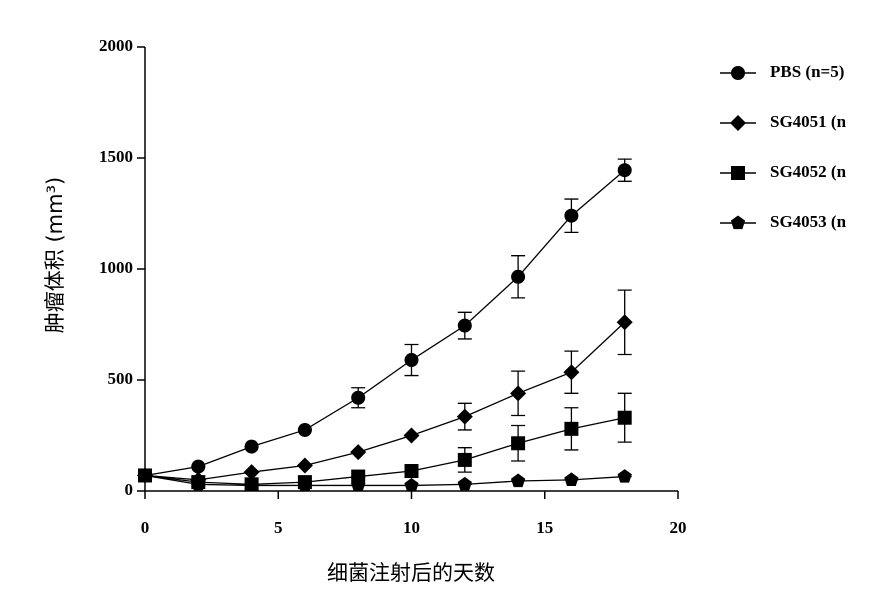 The height and width of the screenshot is (604, 872). Describe the element at coordinates (116, 267) in the screenshot. I see `y-tick-label: 1000` at that location.